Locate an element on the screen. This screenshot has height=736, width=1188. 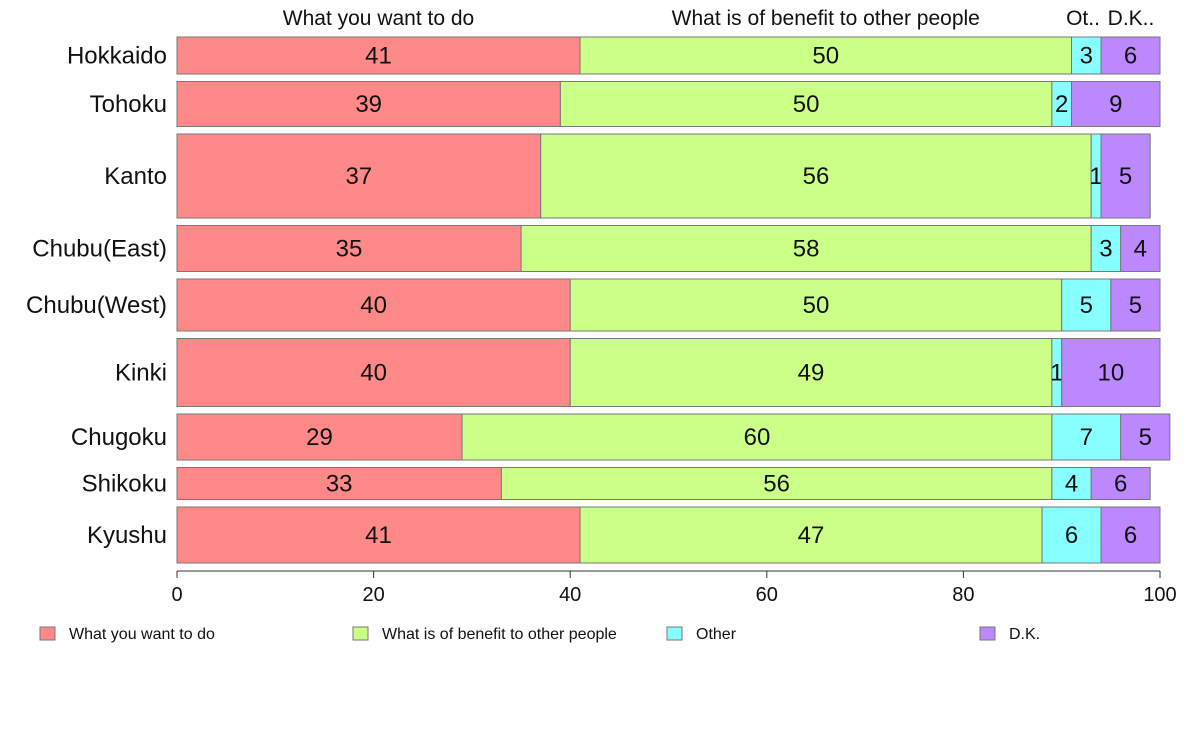
bar-chubu-west-what-is-of-benefit-to-other-people is located at coordinates (816, 305).